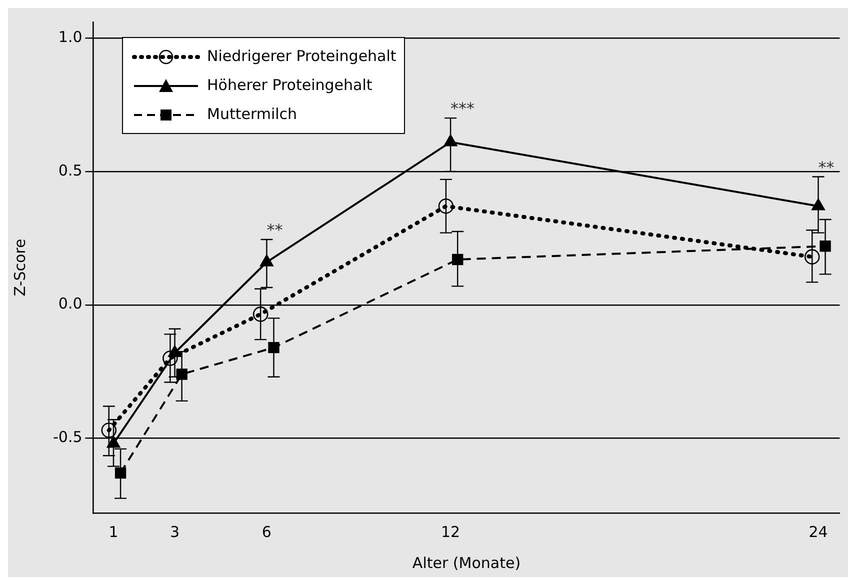 Image resolution: width=856 pixels, height=585 pixels. Describe the element at coordinates (175, 531) in the screenshot. I see `x-tick-label: 3` at that location.